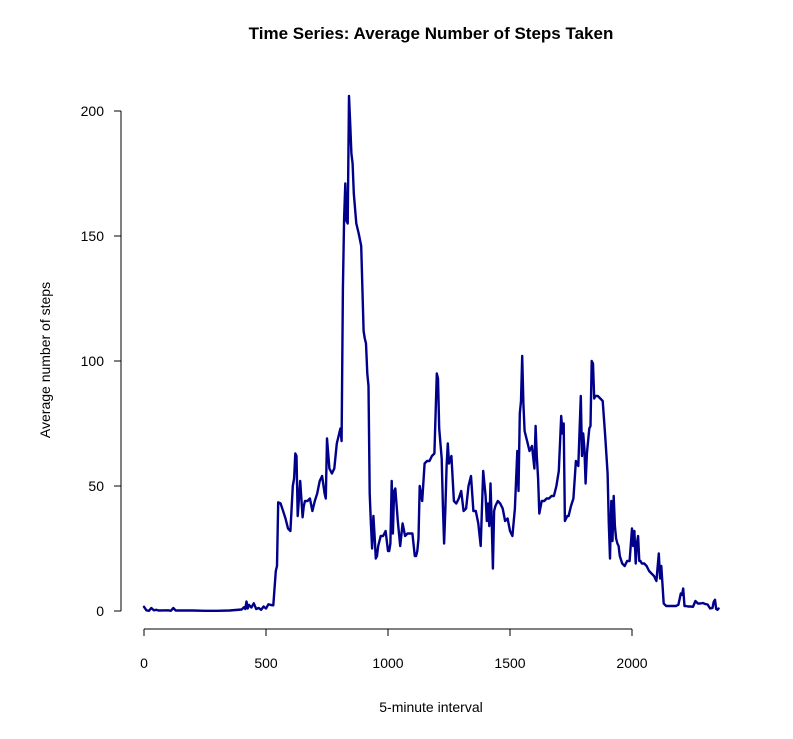 Image resolution: width=793 pixels, height=739 pixels. Describe the element at coordinates (631, 663) in the screenshot. I see `x-tick-label: 2000` at that location.